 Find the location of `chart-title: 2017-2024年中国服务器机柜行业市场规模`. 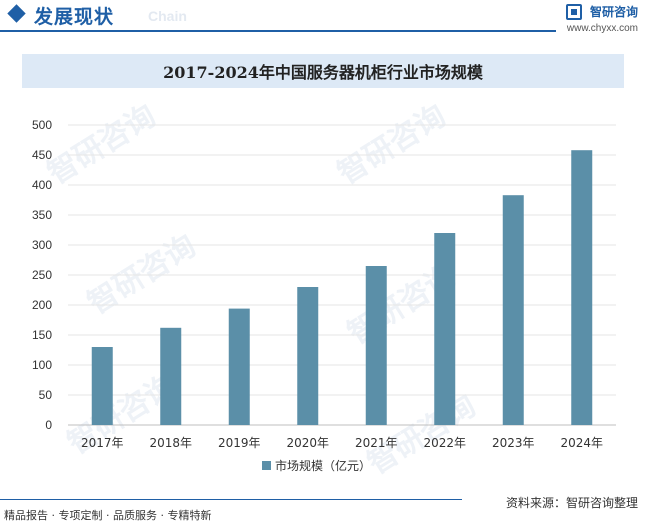

chart-title: 2017-2024年中国服务器机柜行业市场规模 is located at coordinates (323, 72).